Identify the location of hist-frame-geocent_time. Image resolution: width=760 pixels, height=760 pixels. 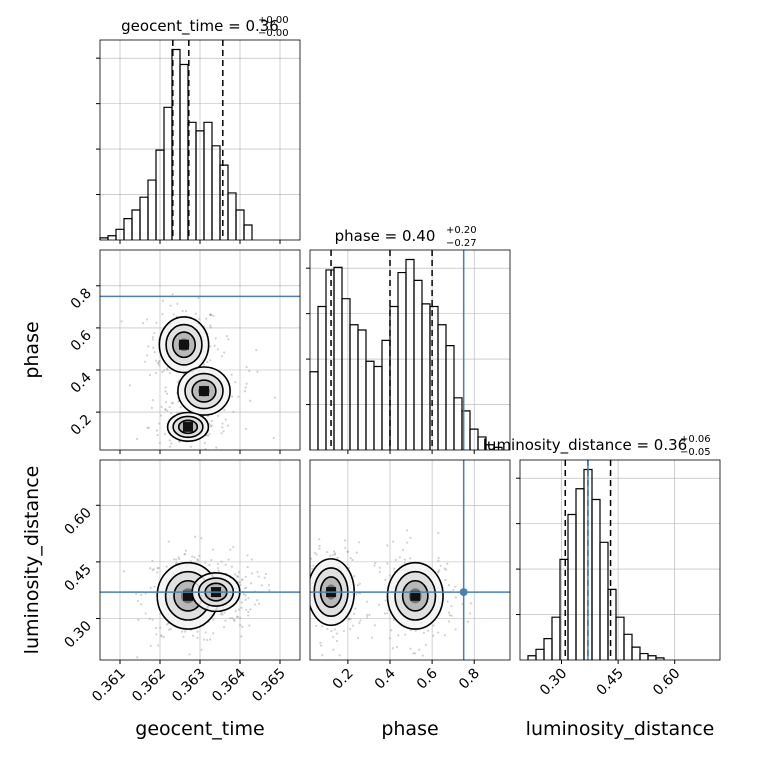
(200, 140).